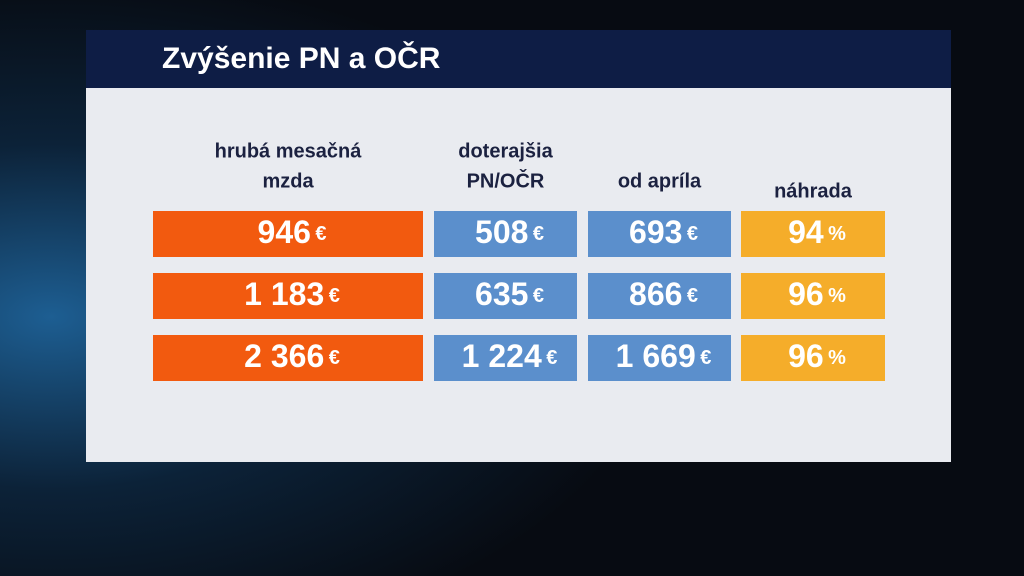 The image size is (1024, 576). I want to click on cell-value: 2 366, so click(284, 356).